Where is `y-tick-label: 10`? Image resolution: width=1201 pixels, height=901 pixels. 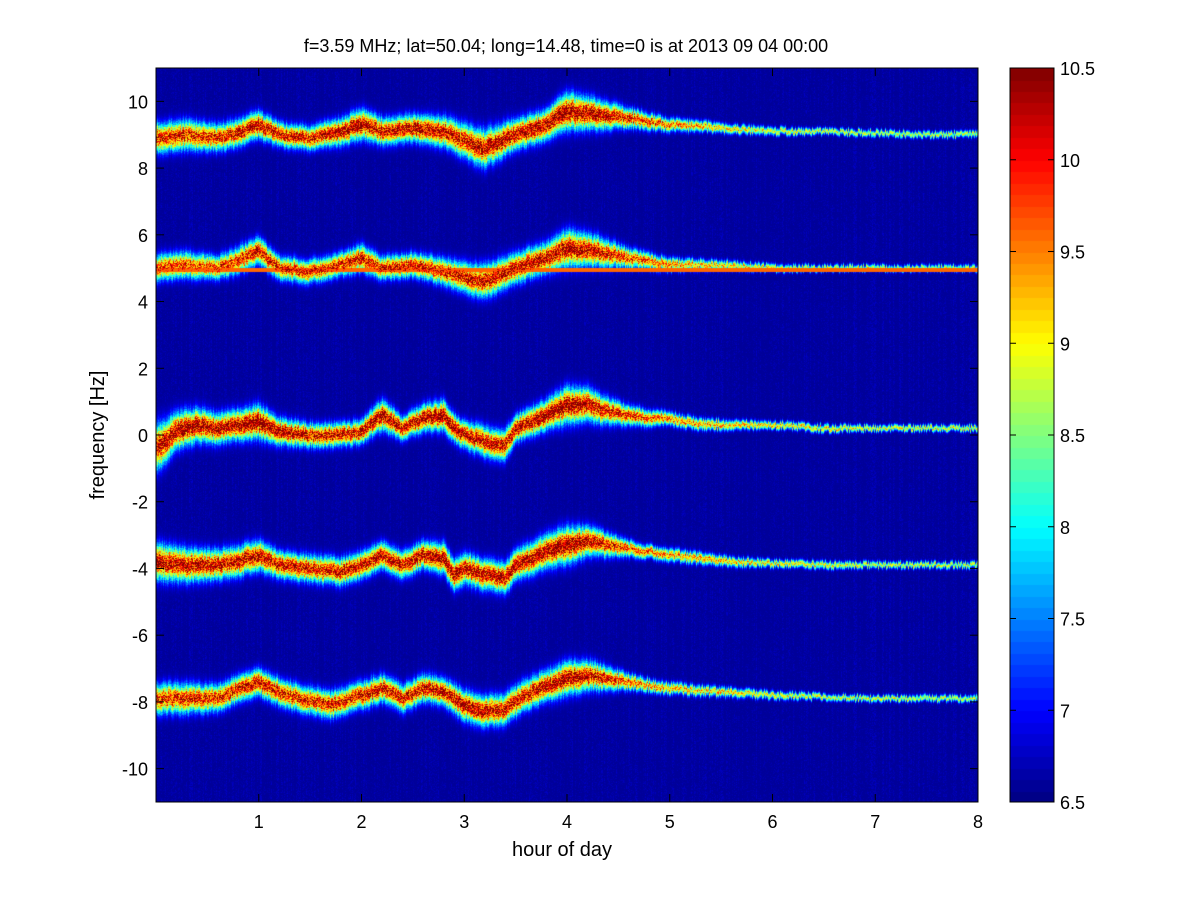 y-tick-label: 10 is located at coordinates (138, 102).